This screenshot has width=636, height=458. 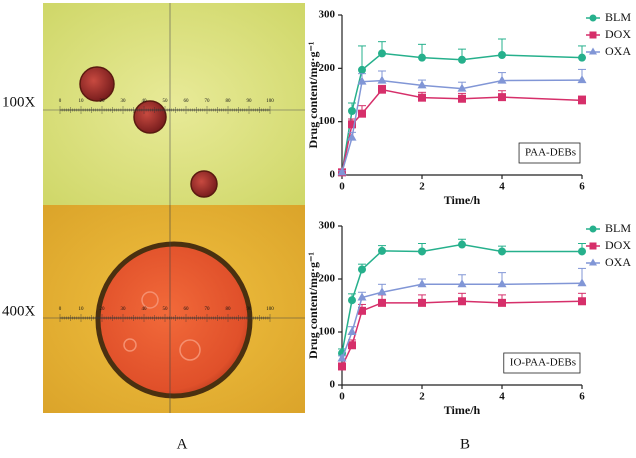 What do you see at coordinates (124, 101) in the screenshot?
I see `ruler-label: 30` at bounding box center [124, 101].